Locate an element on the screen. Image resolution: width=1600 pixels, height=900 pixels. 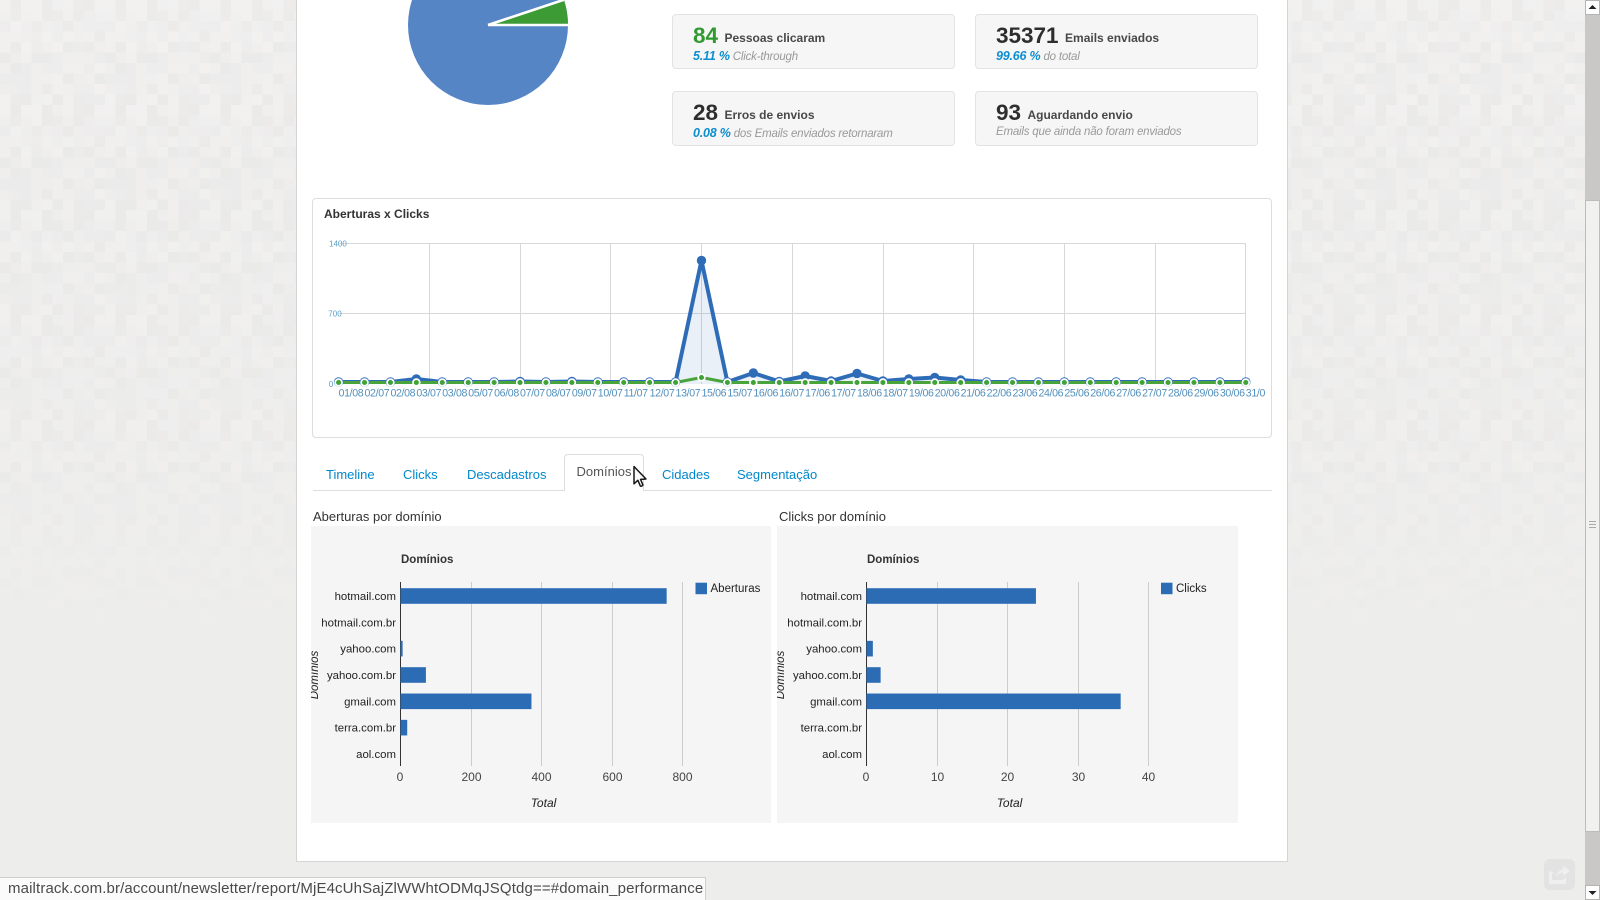
svg-text: 21/06 is located at coordinates (973, 394).